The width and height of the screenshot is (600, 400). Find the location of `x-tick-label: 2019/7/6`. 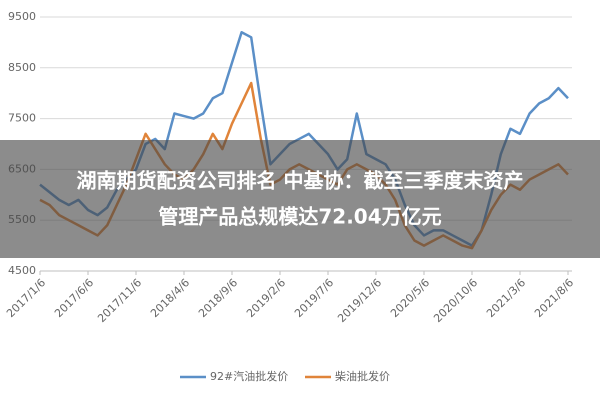

x-tick-label: 2019/7/6 is located at coordinates (314, 298).